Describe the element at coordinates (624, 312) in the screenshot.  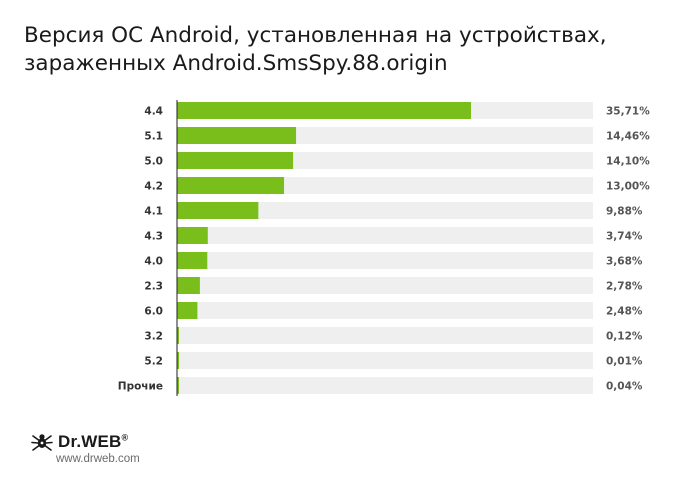
I see `value-label: 2,48%` at that location.